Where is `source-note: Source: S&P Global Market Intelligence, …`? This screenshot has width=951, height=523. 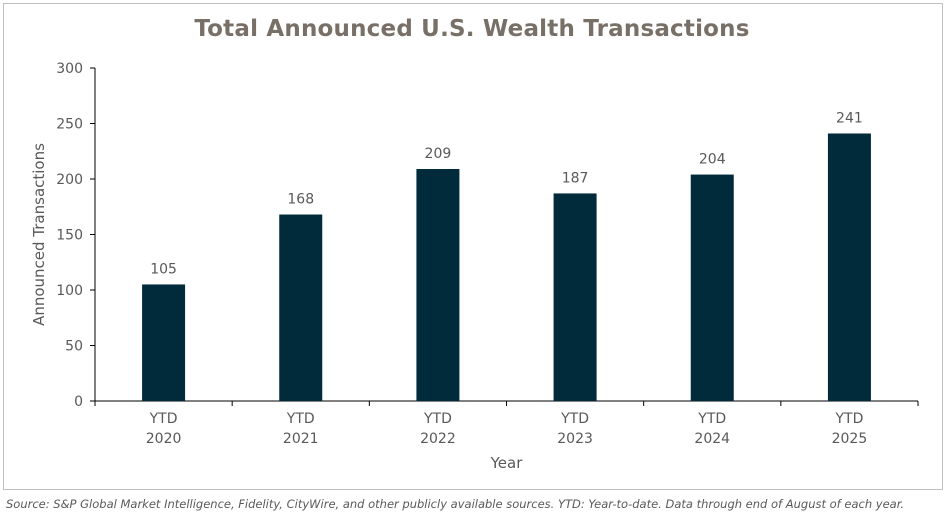 source-note: Source: S&P Global Market Intelligence, … is located at coordinates (455, 504).